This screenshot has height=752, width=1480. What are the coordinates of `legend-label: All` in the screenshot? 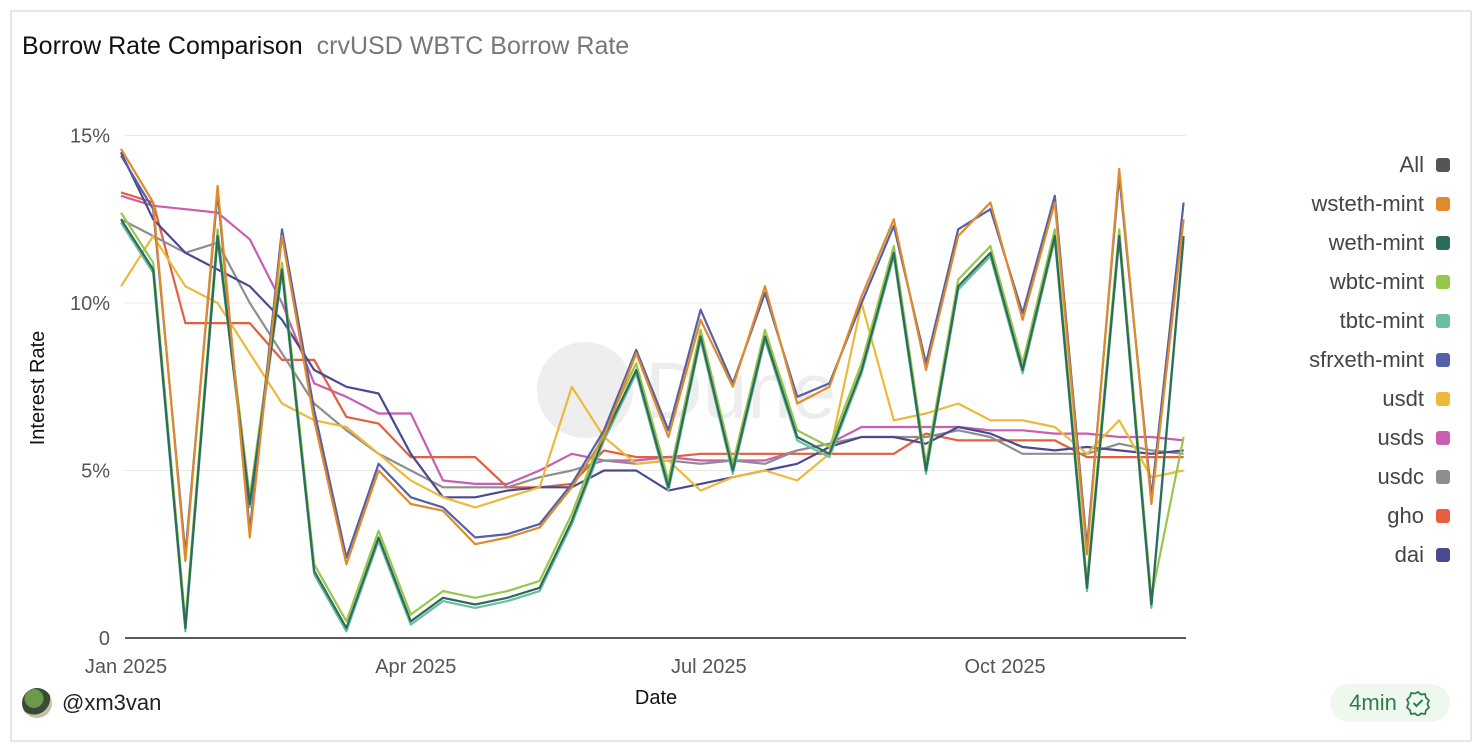 It's located at (1411, 164).